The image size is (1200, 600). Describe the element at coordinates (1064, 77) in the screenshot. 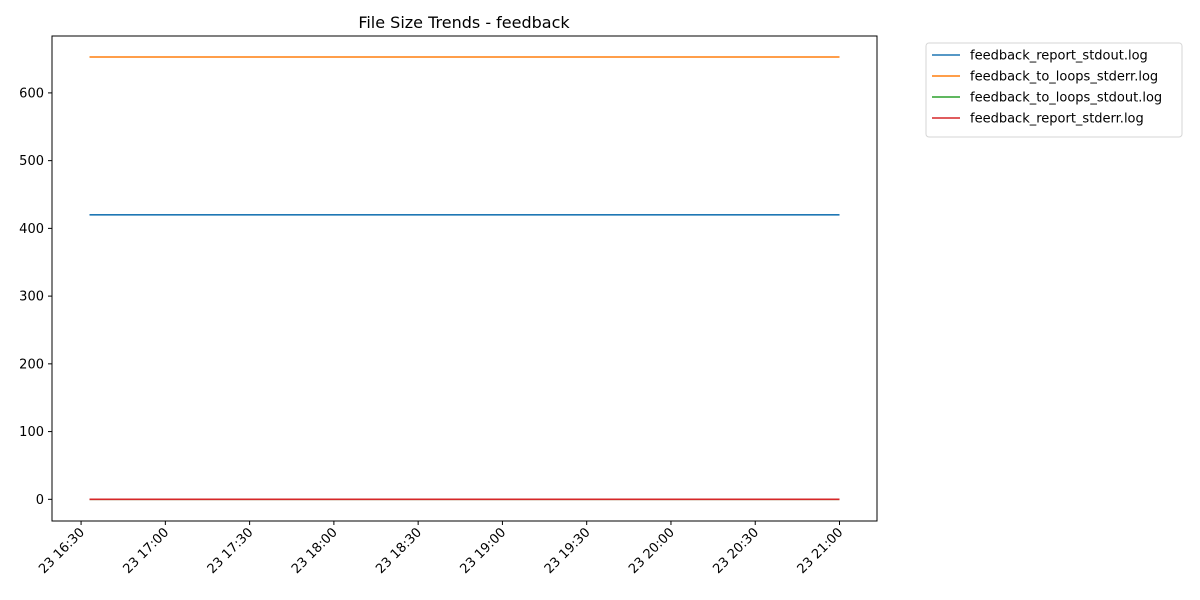

I see `legend-label: feedback_to_loops_stderr.log` at that location.